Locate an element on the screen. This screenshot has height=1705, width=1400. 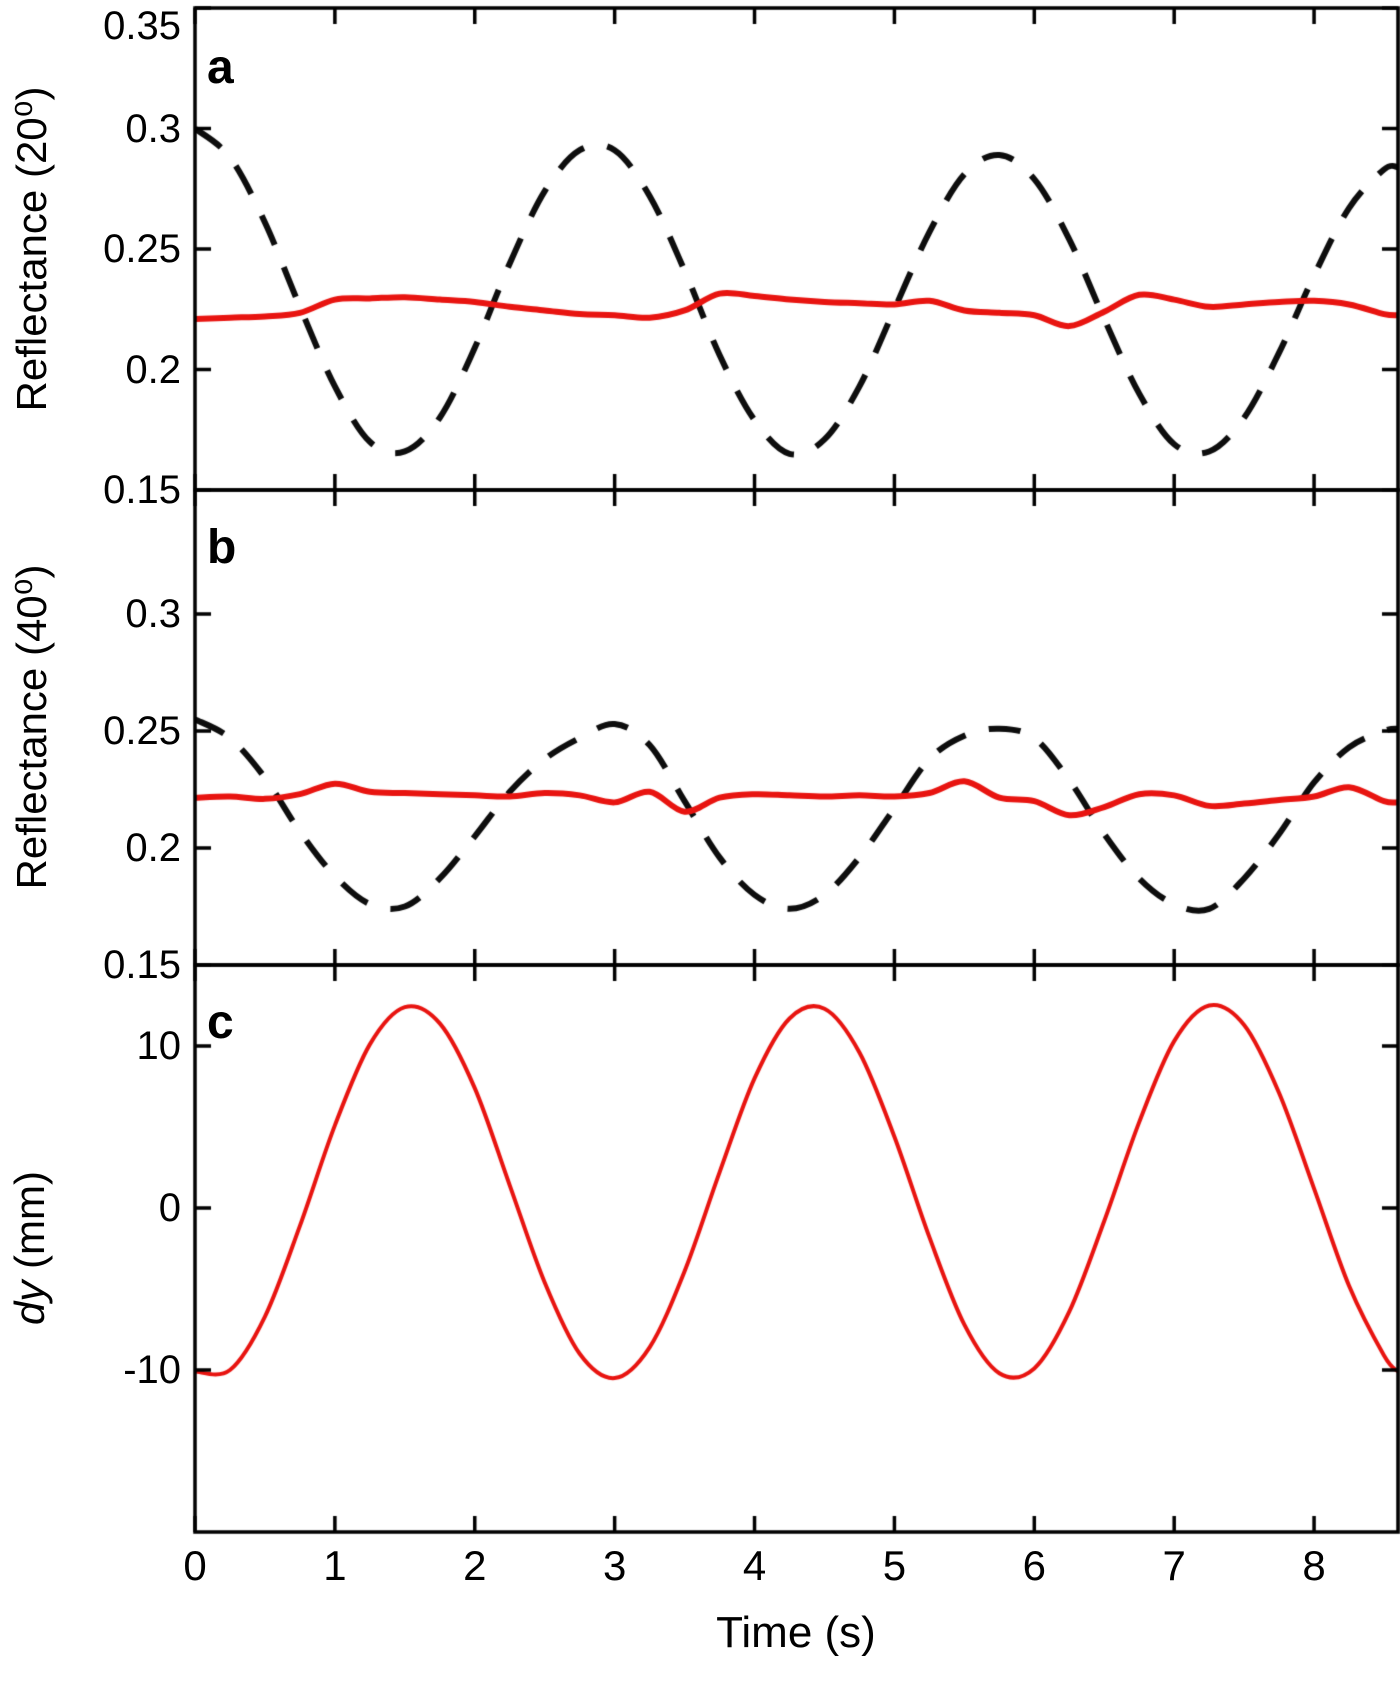
panel-label-c: c is located at coordinates (220, 1022).